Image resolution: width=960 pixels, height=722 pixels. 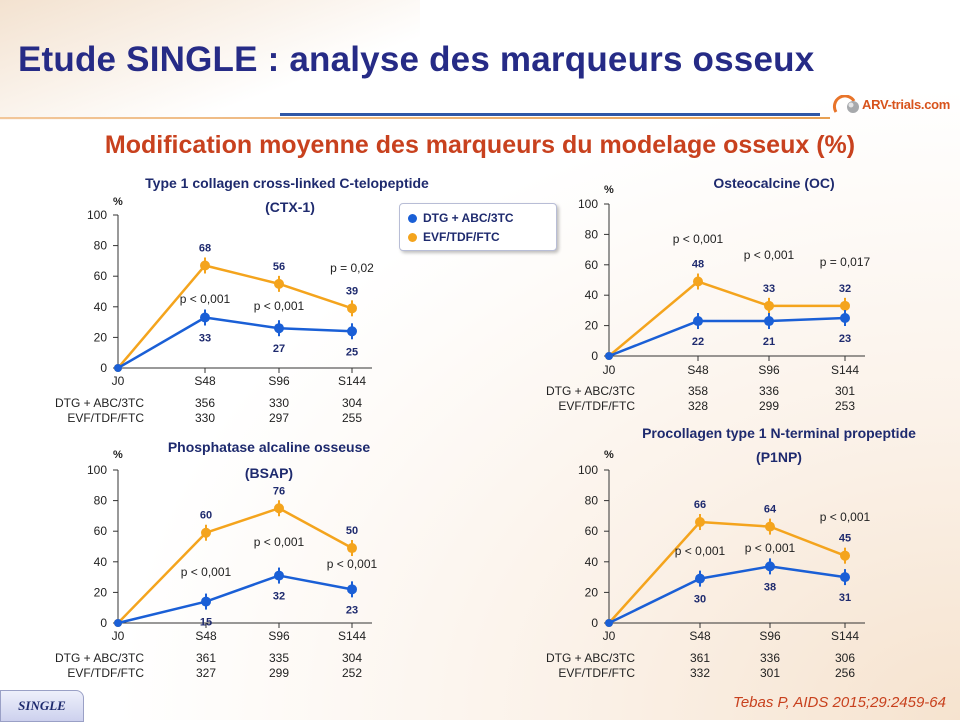 I want to click on legend: DTG + ABC/3TC EVF/TDF/FTC, so click(x=478, y=227).